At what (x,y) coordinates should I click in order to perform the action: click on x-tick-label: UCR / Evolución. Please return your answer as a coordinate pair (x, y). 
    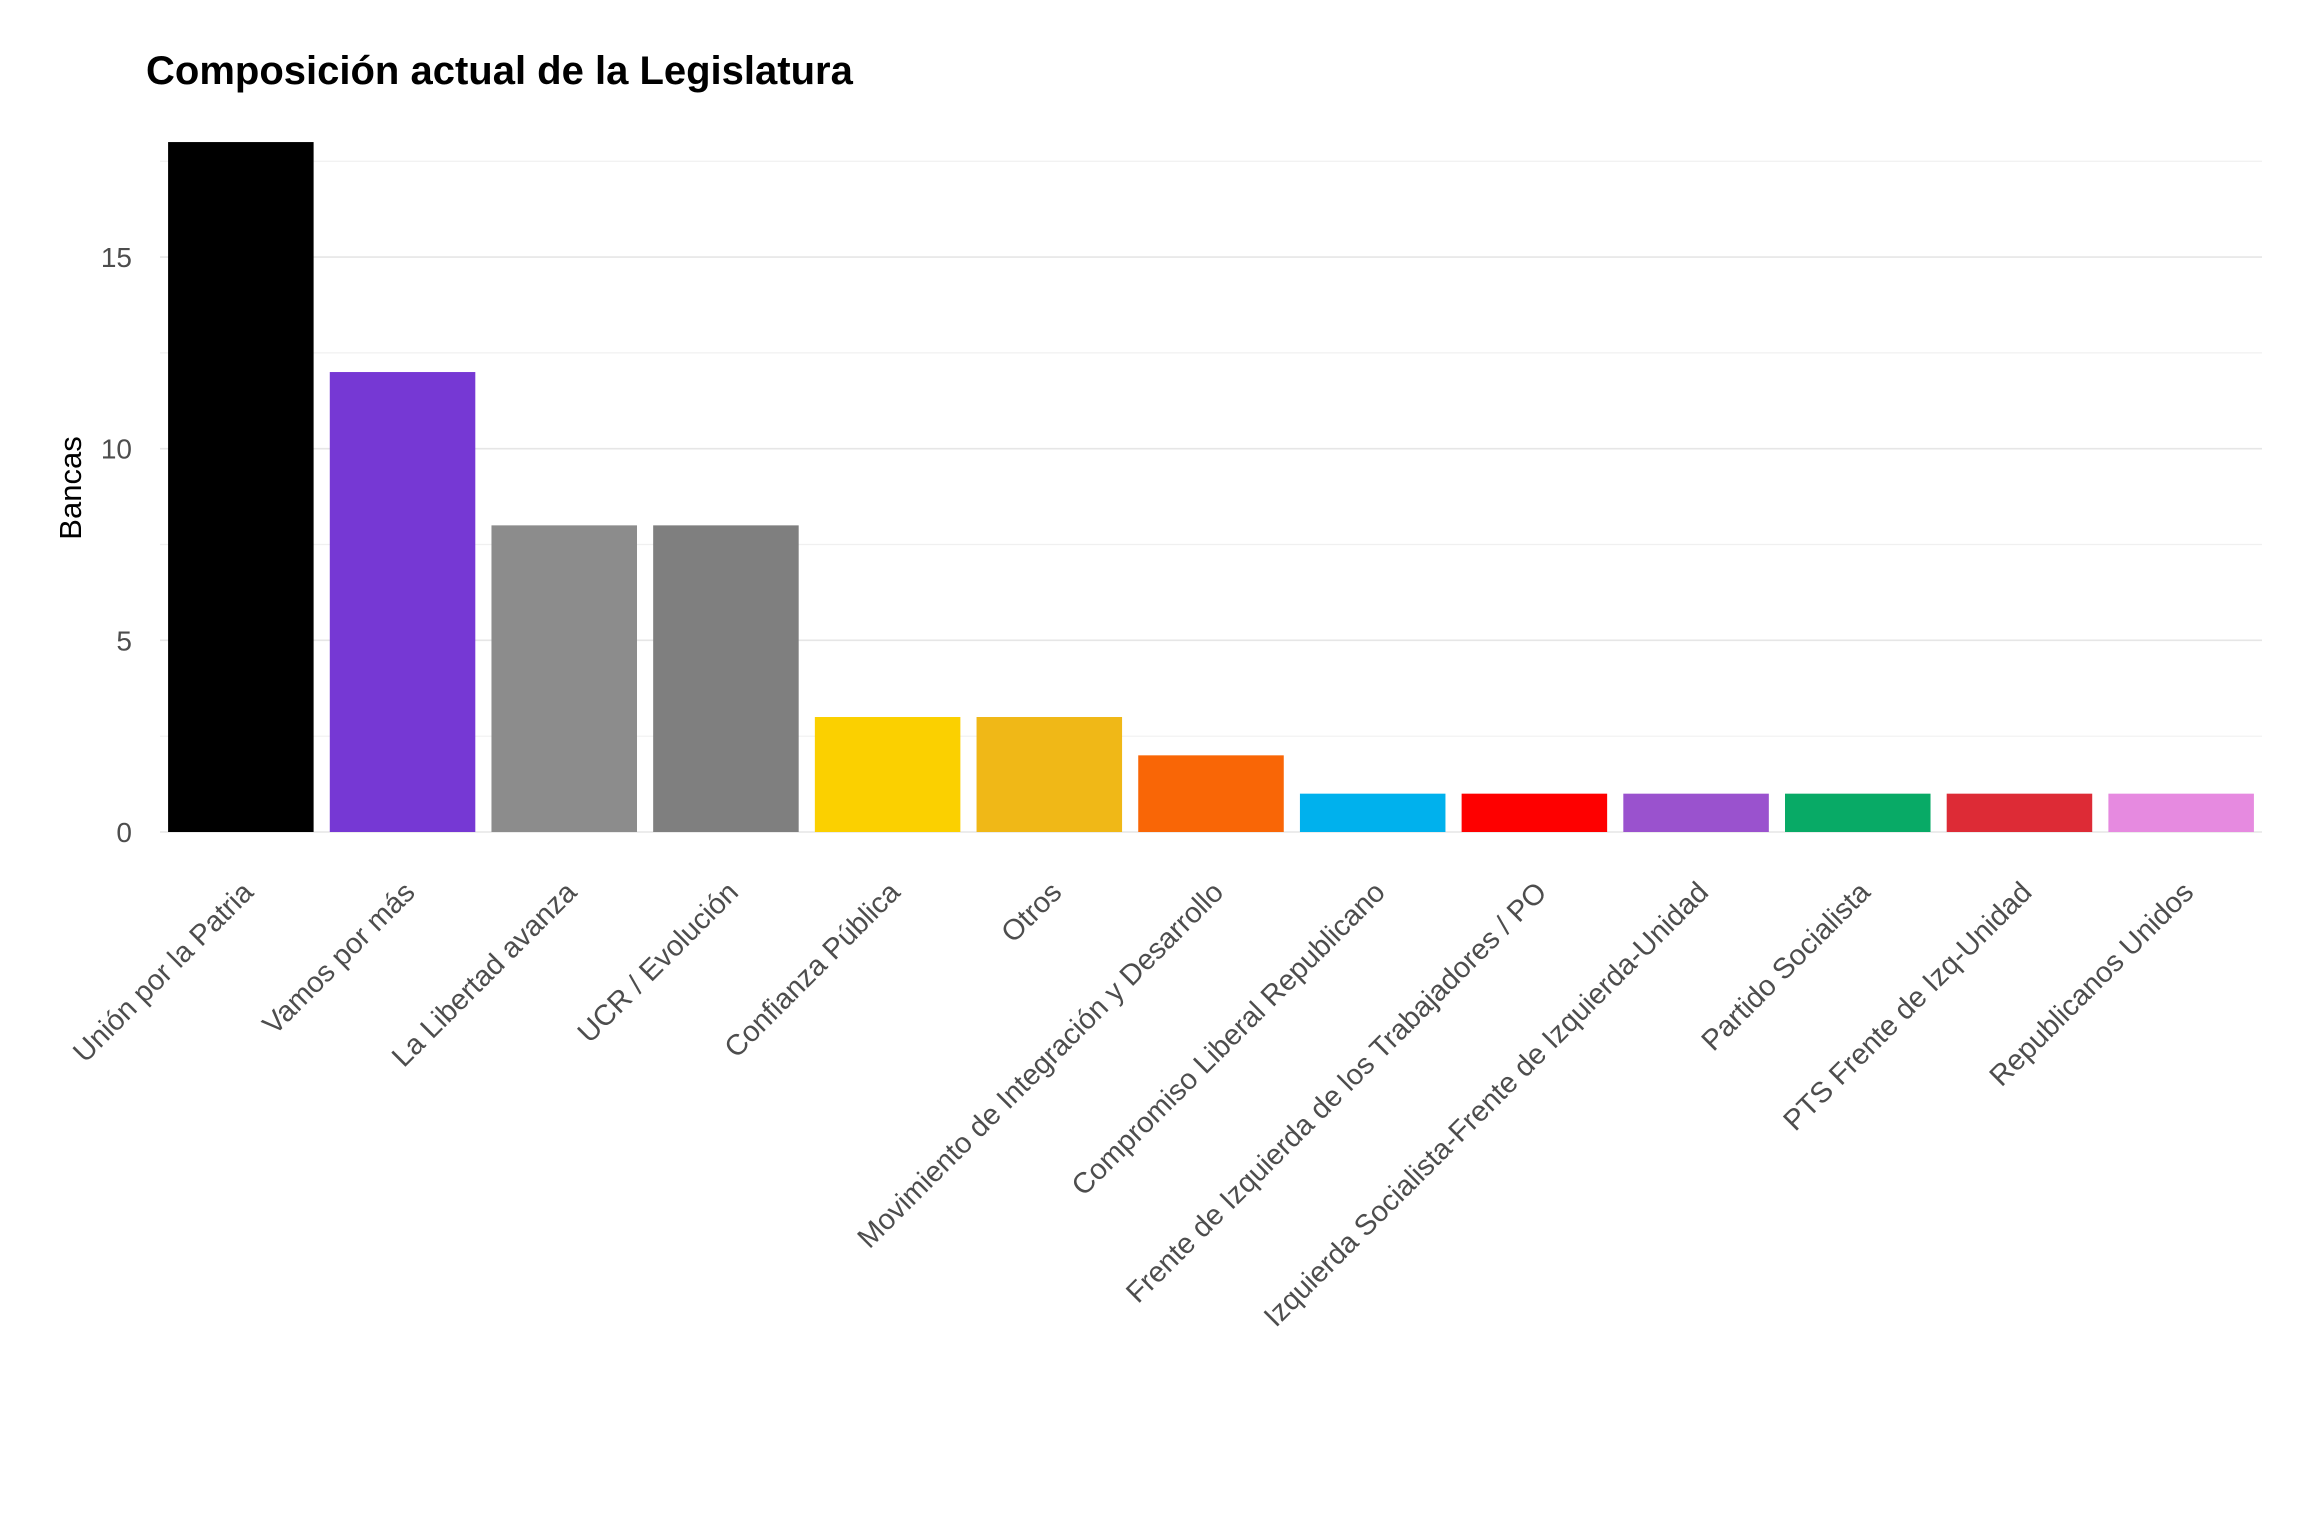
    Looking at the image, I should click on (658, 962).